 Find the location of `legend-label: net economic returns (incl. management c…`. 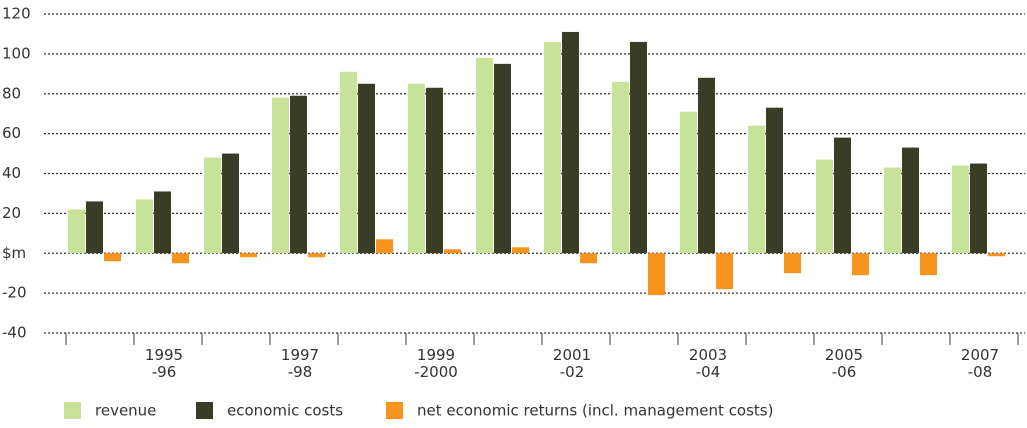

legend-label: net economic returns (incl. management c… is located at coordinates (595, 411).